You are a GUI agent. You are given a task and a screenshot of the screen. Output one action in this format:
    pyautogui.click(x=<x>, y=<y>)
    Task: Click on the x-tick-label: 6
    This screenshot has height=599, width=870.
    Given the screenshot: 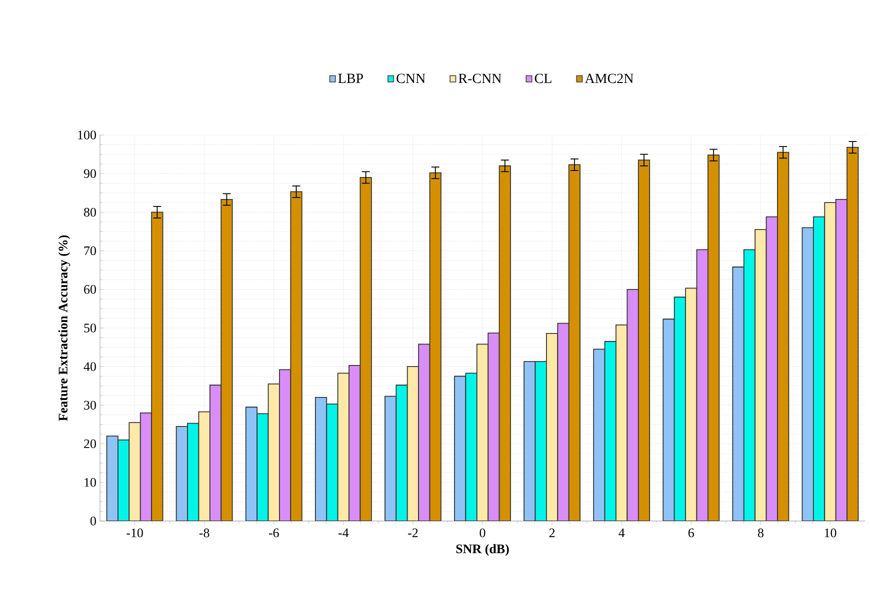 What is the action you would take?
    pyautogui.click(x=691, y=533)
    